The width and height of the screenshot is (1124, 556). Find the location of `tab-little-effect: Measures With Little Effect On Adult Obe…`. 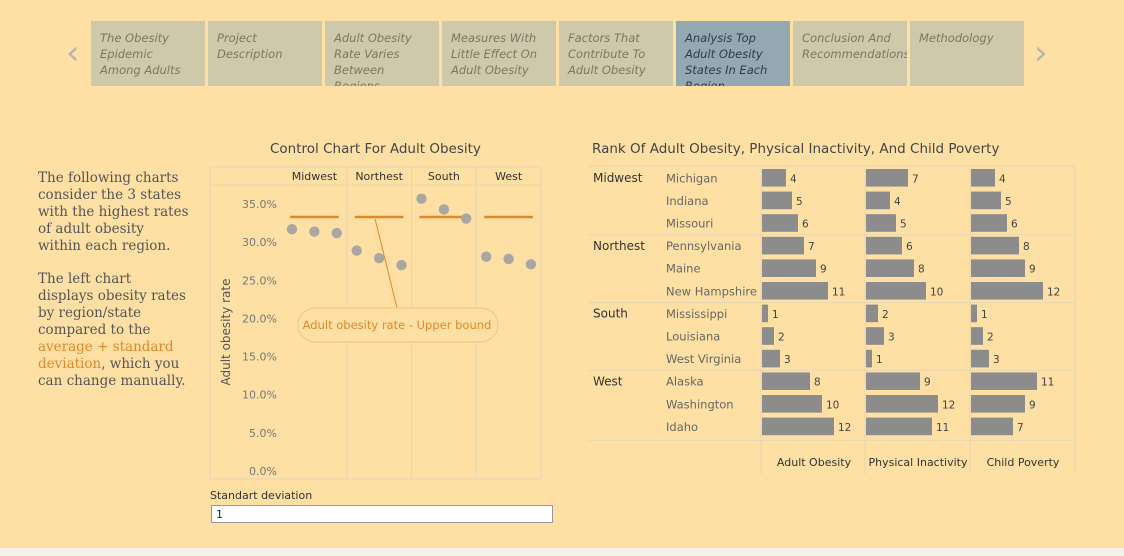

tab-little-effect: Measures With Little Effect On Adult Obe… is located at coordinates (499, 53).